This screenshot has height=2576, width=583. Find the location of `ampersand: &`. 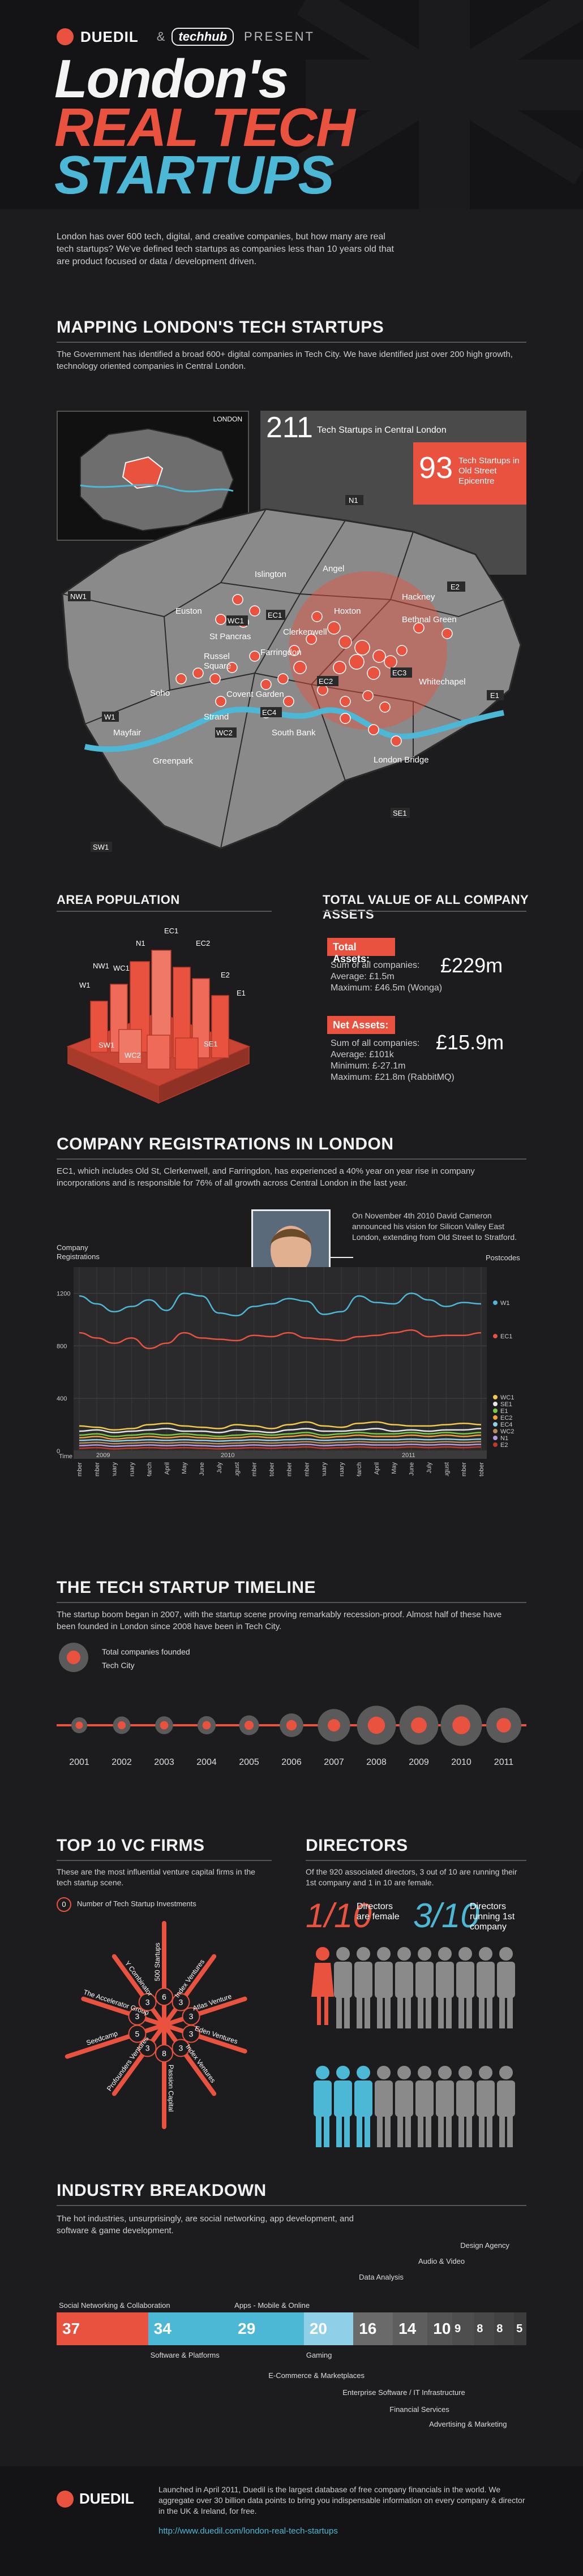

ampersand: & is located at coordinates (160, 36).